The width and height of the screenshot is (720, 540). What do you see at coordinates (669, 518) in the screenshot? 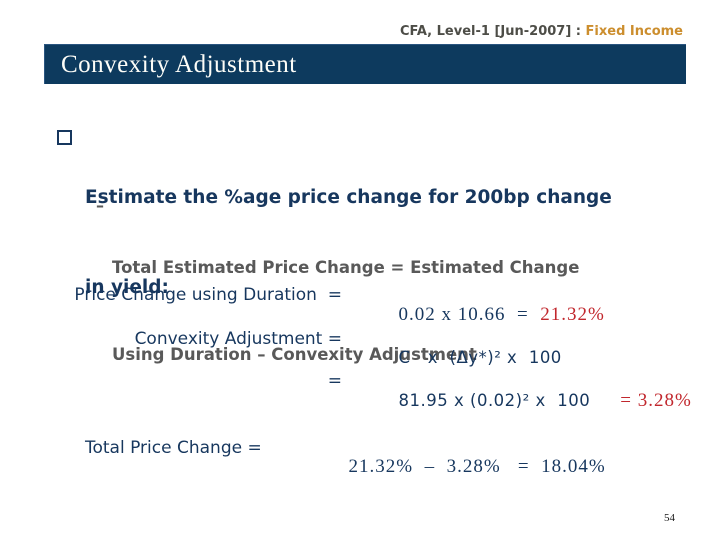
I see `page-number: 54` at bounding box center [669, 518].